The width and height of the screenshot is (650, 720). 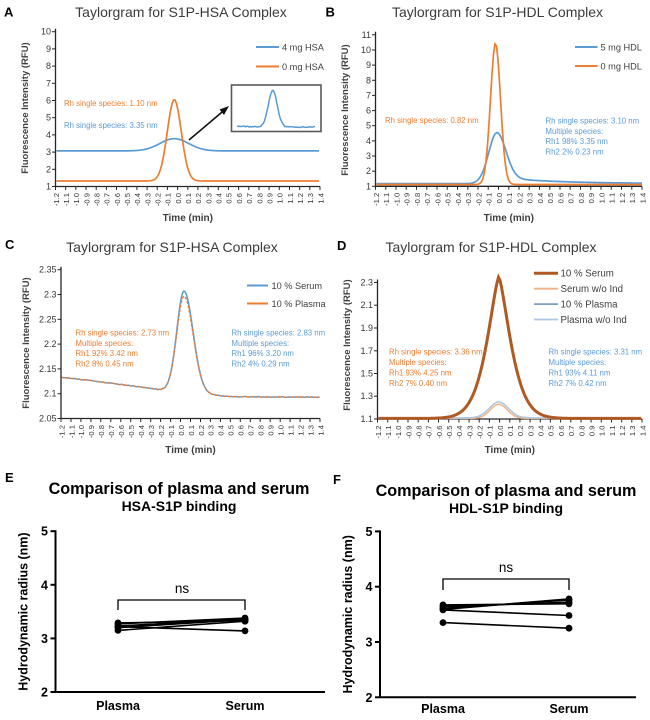 What do you see at coordinates (366, 374) in the screenshot?
I see `svg-text: 1.5` at bounding box center [366, 374].